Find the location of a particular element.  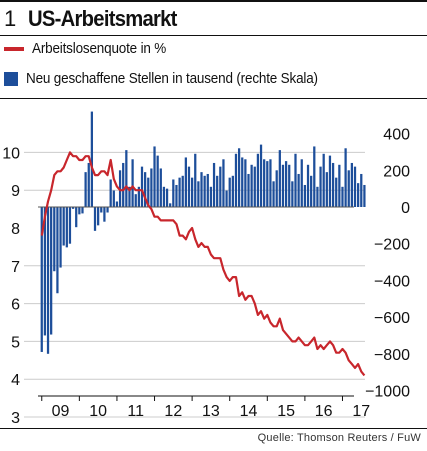

right-axis-tick-label: −400 is located at coordinates (392, 281).